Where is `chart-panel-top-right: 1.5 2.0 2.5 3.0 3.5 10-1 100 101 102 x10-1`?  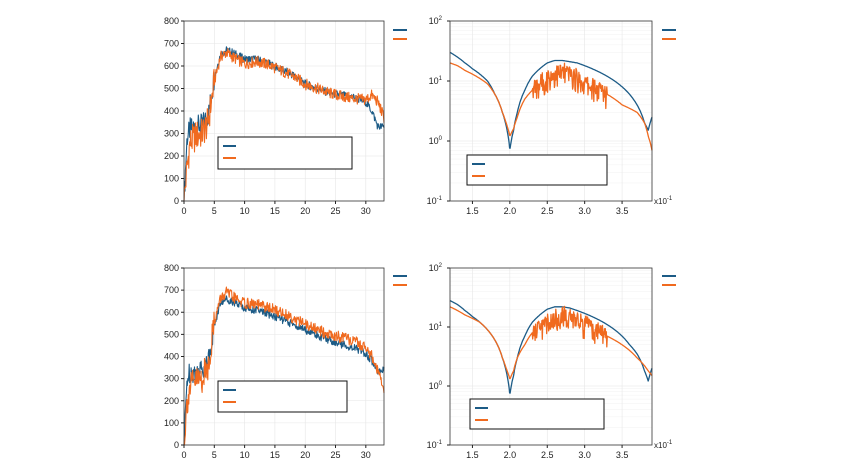 chart-panel-top-right: 1.5 2.0 2.5 3.0 3.5 10-1 100 101 102 x10-1 is located at coordinates (551, 116).